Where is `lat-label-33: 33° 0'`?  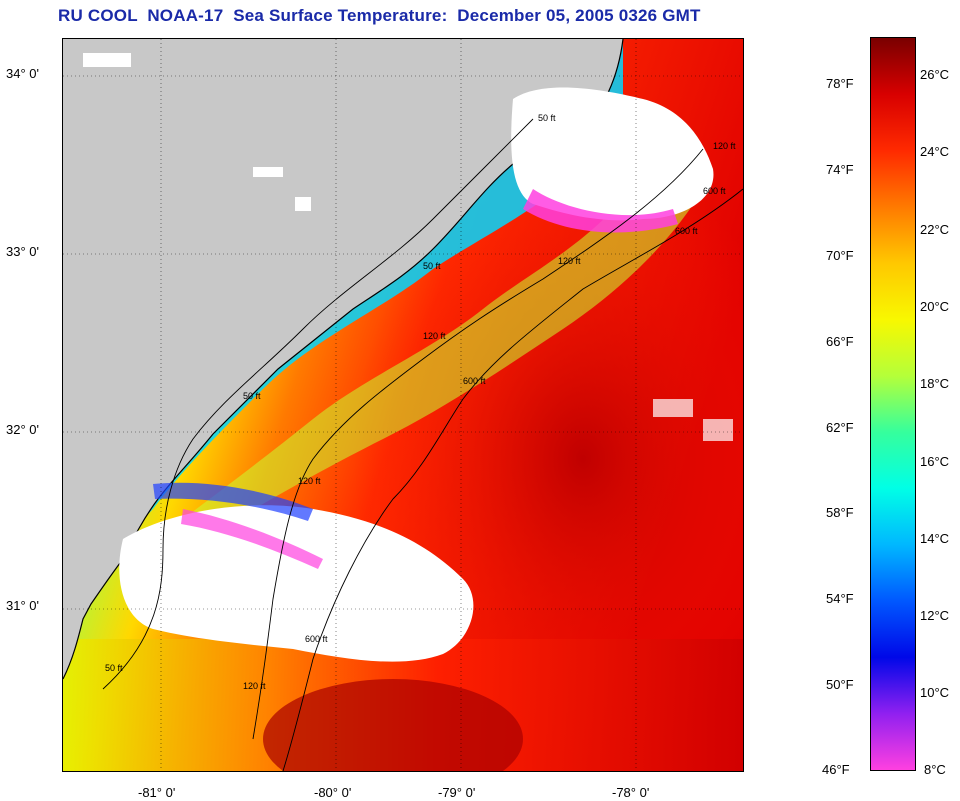
lat-label-33: 33° 0' is located at coordinates (22, 251).